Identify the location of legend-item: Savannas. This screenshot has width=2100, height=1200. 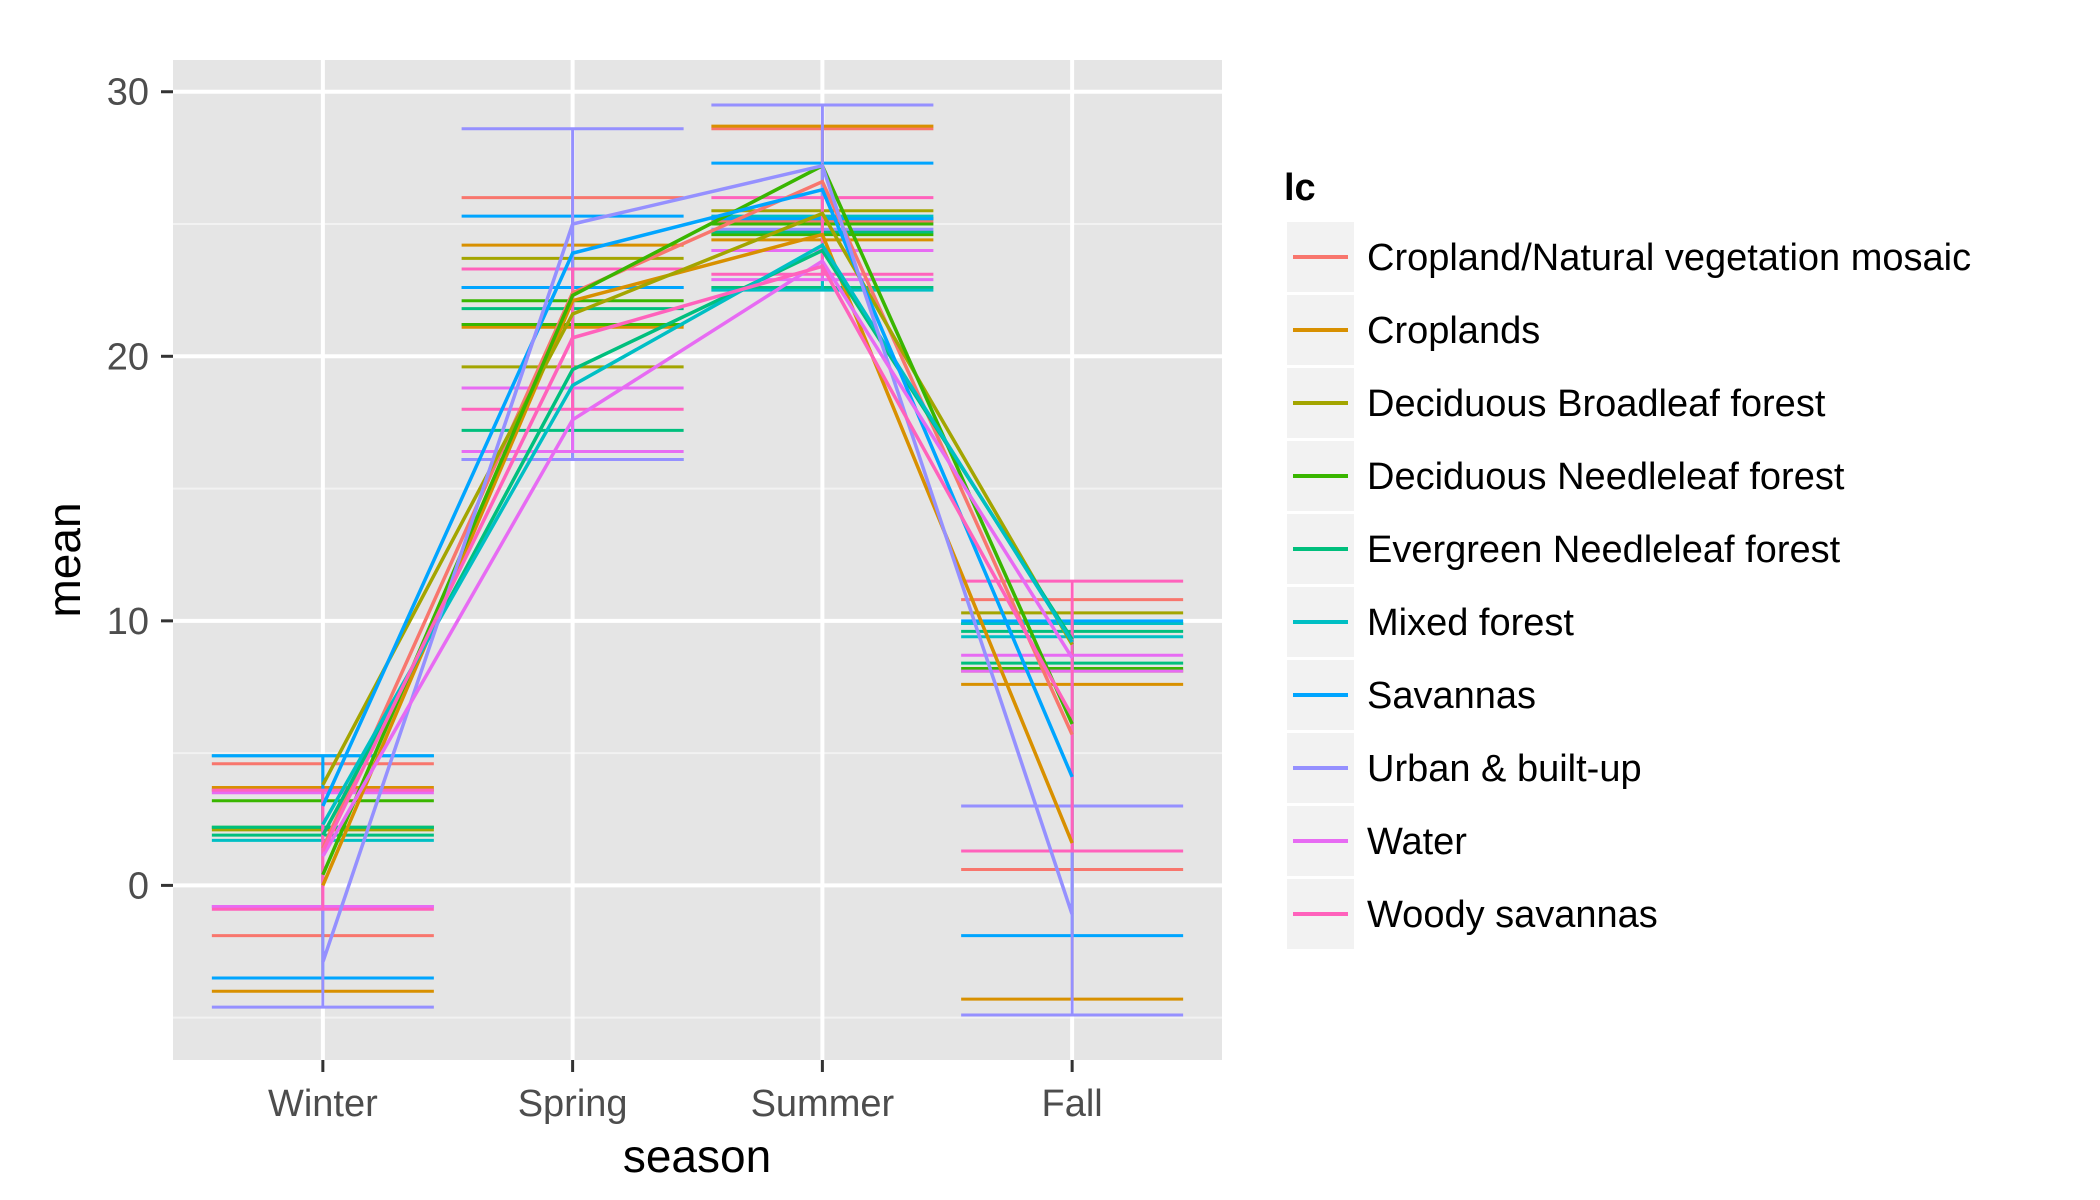
(1411, 695).